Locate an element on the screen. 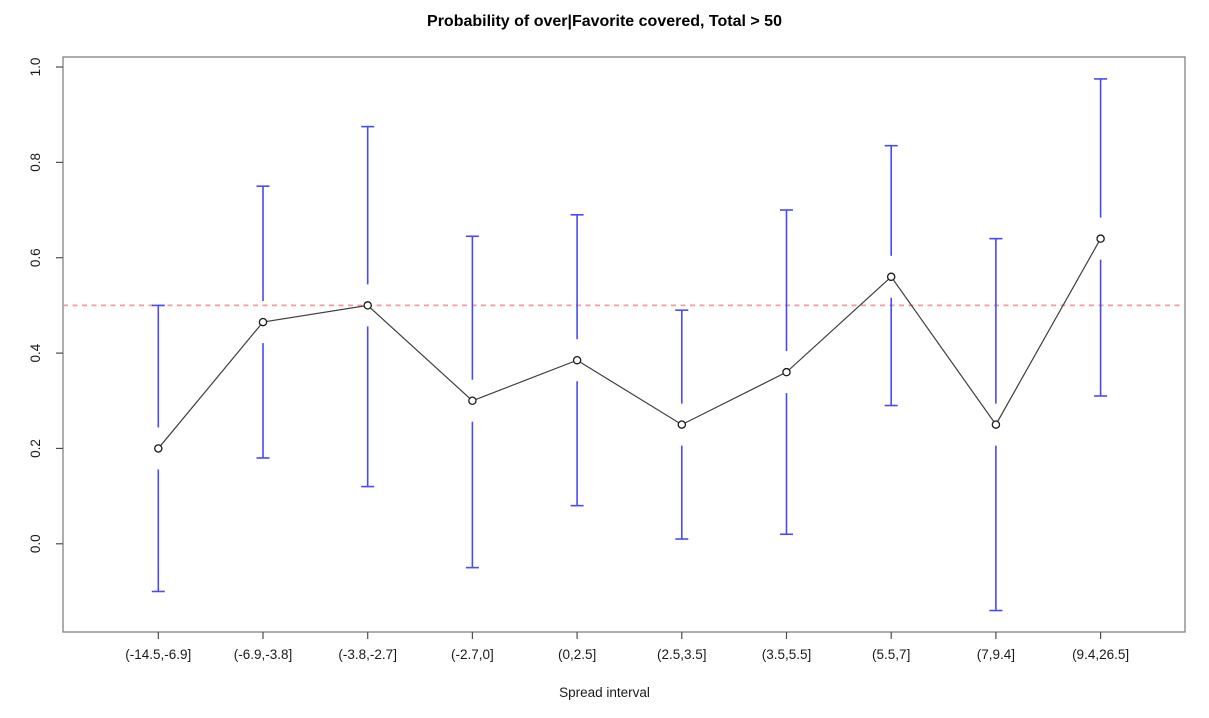 This screenshot has height=718, width=1209. x-axis-tick-label: (-2.7,0] is located at coordinates (472, 654).